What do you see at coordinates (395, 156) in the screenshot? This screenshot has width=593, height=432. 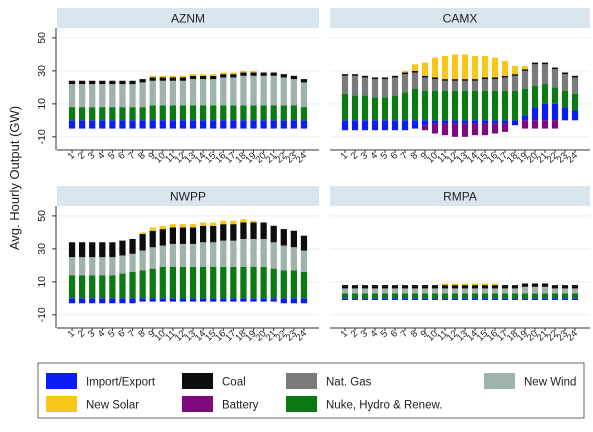 I see `x-tick-label-camx: 6` at bounding box center [395, 156].